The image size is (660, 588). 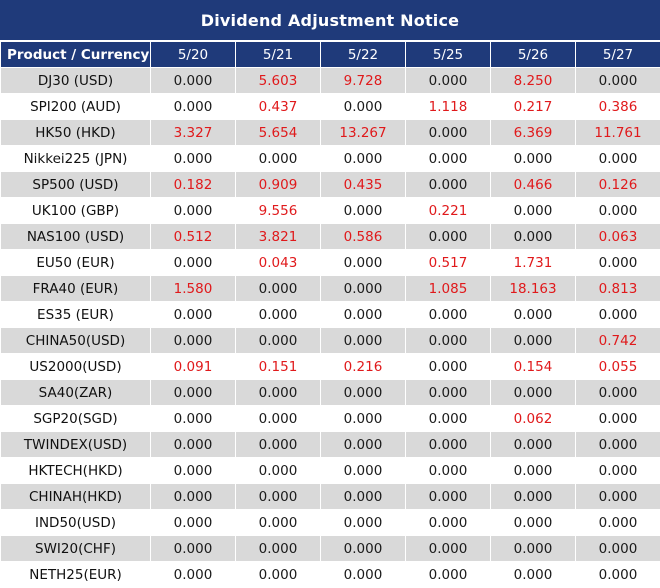 What do you see at coordinates (278, 55) in the screenshot?
I see `header-date: 5/21` at bounding box center [278, 55].